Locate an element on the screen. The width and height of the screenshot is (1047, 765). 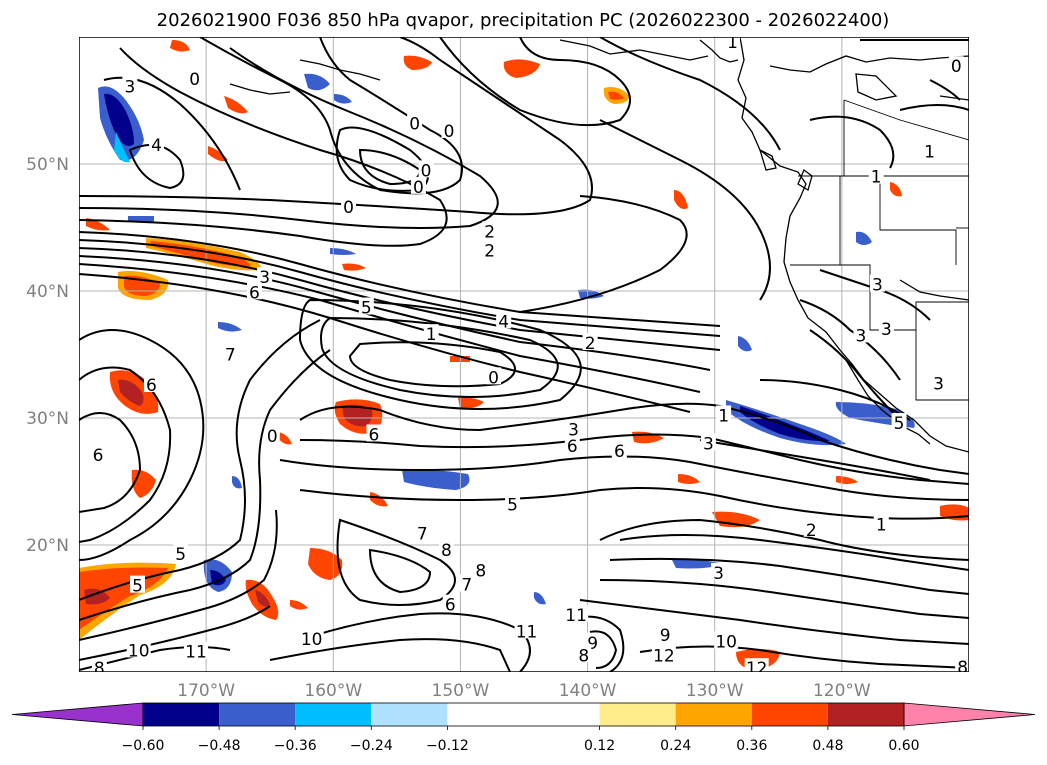
colorbar-frame is located at coordinates (523, 714).